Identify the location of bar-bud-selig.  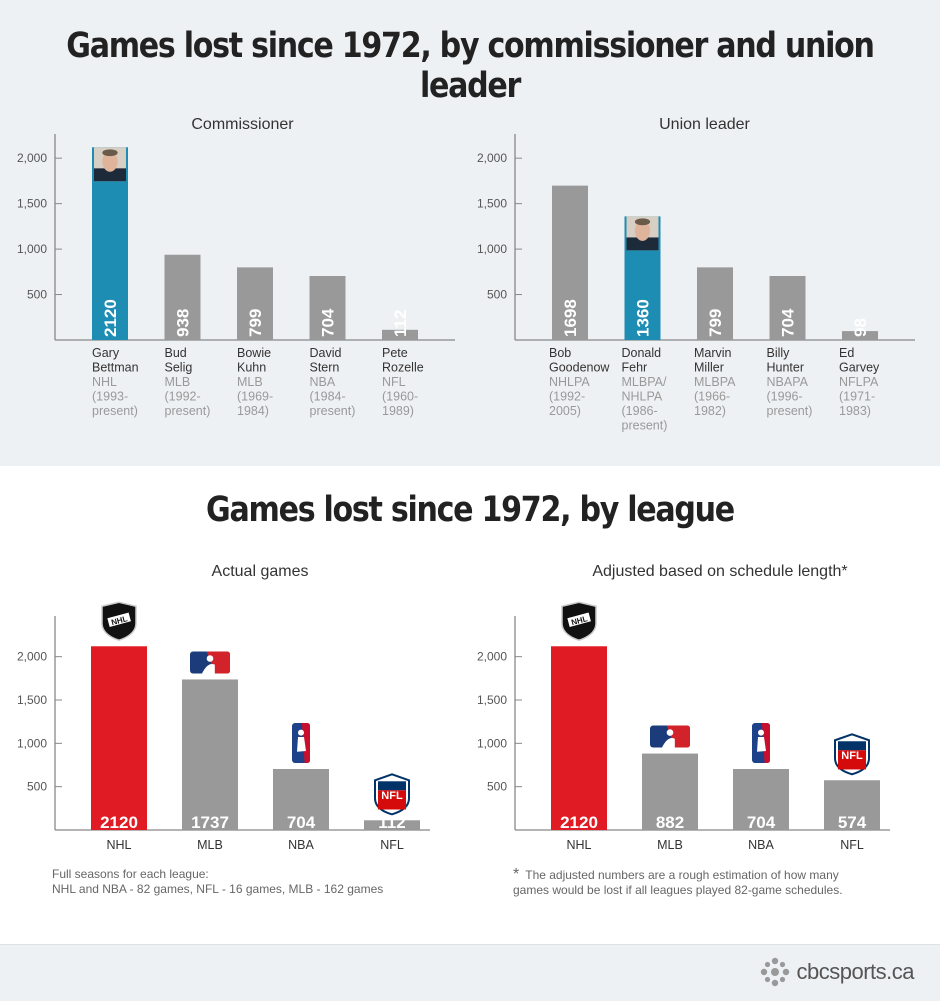
(182, 297).